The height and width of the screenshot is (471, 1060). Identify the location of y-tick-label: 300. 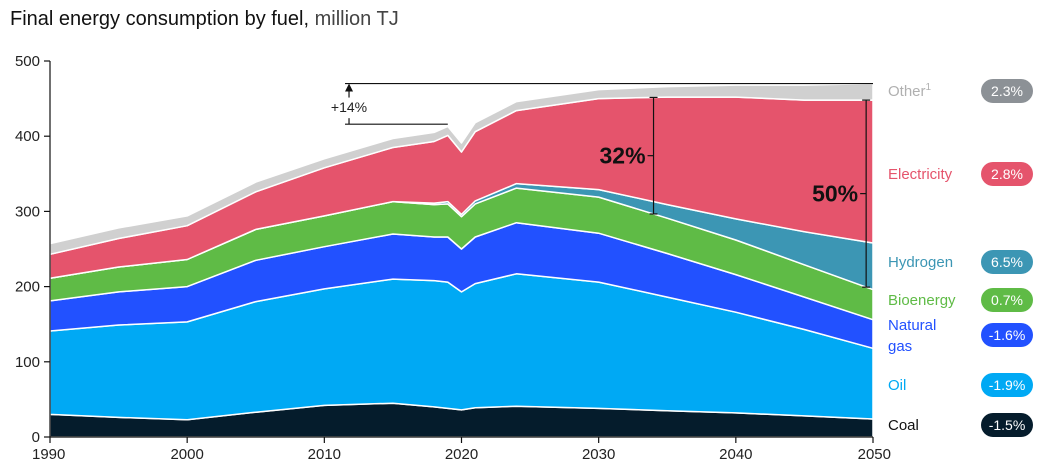
(27, 211).